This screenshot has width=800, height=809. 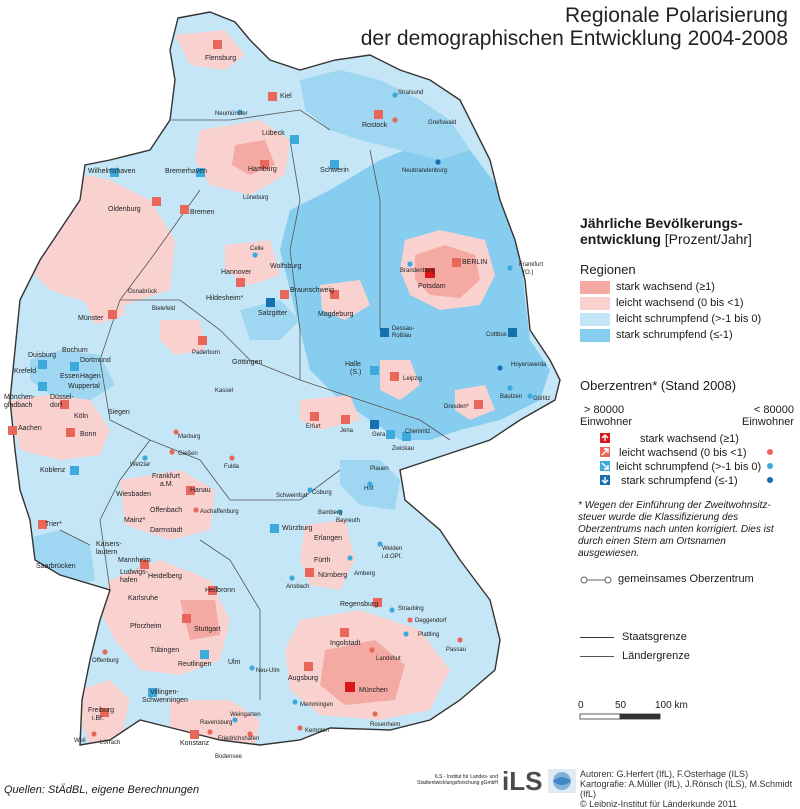 What do you see at coordinates (252, 262) in the screenshot?
I see `region-leicht-wachsend-hannover` at bounding box center [252, 262].